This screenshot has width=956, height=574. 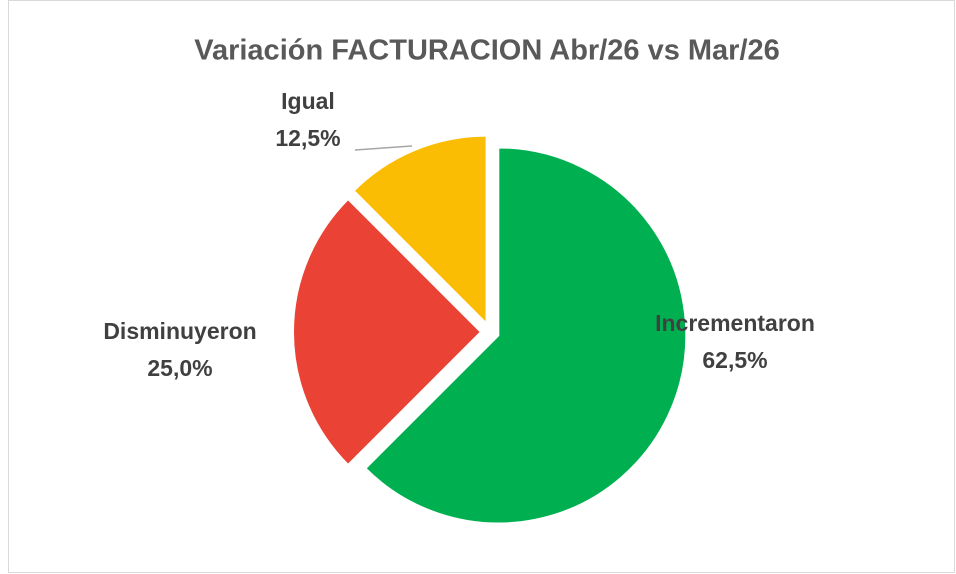 I want to click on slice-value-label: 62,5%, so click(x=734, y=360).